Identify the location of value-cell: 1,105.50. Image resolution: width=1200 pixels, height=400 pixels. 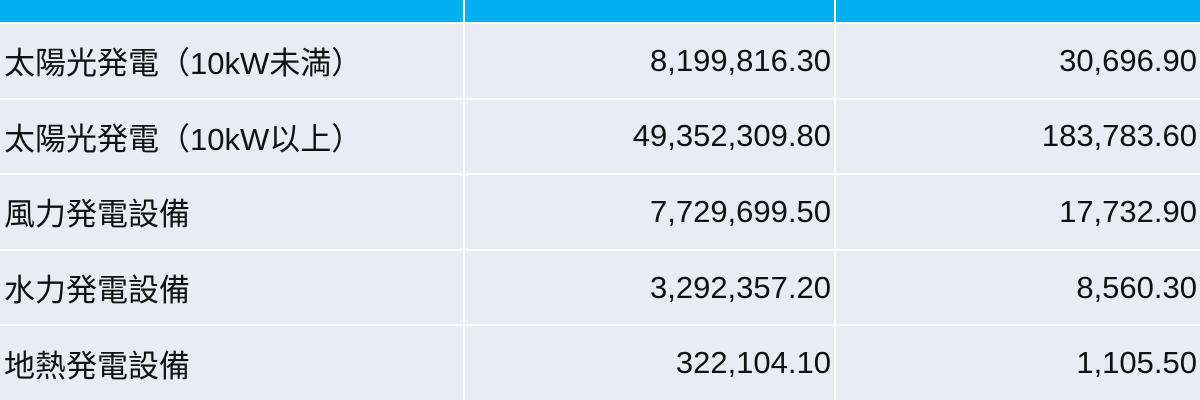
(1018, 363).